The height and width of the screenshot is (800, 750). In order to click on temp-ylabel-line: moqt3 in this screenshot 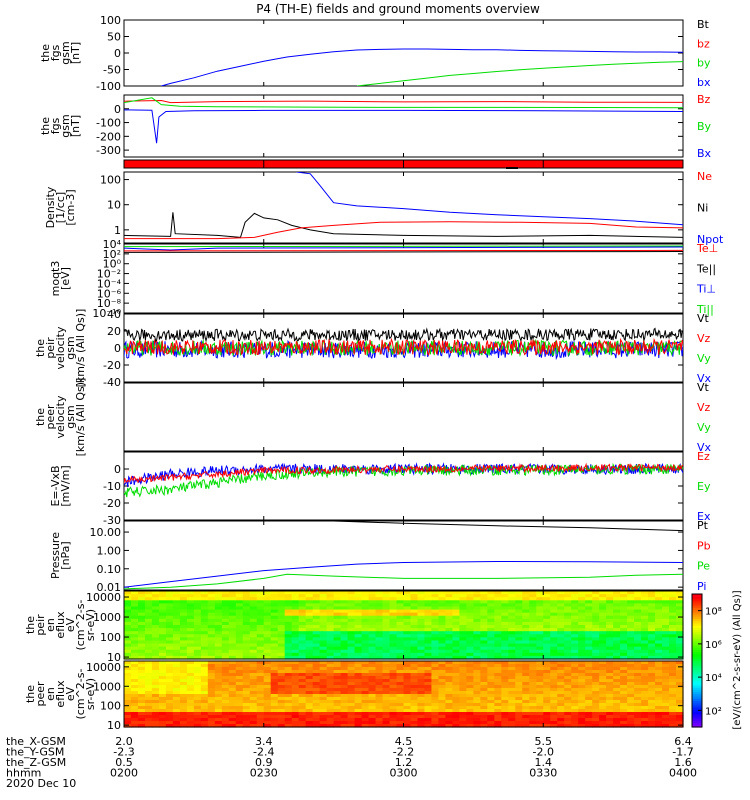, I will do `click(55, 279)`.